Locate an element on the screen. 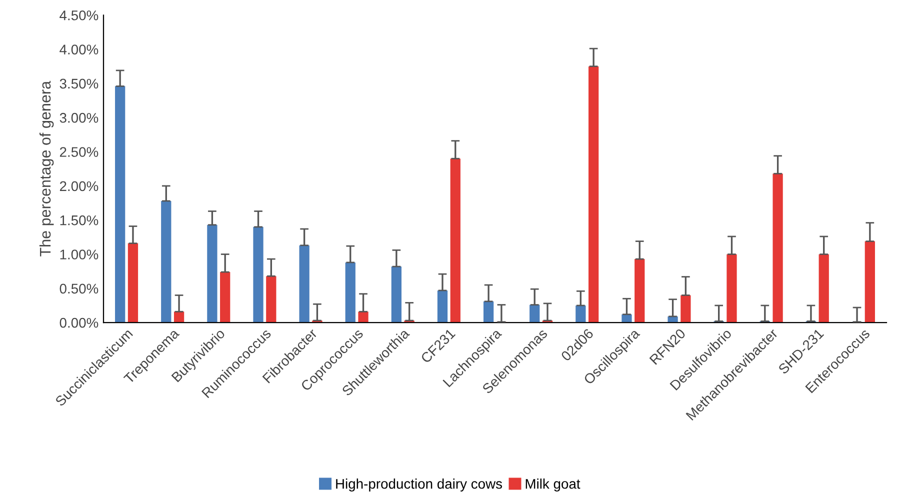  legend-label: Milk goat is located at coordinates (553, 485).